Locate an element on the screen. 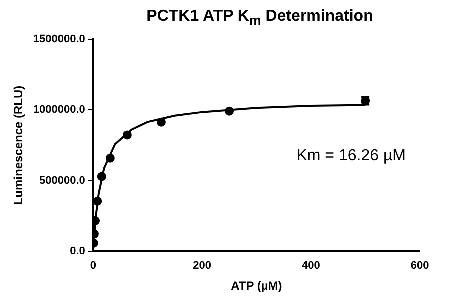 Image resolution: width=450 pixels, height=307 pixels. chart-title: PCTK1 ATP K$_{m}$ Determination is located at coordinates (260, 19).